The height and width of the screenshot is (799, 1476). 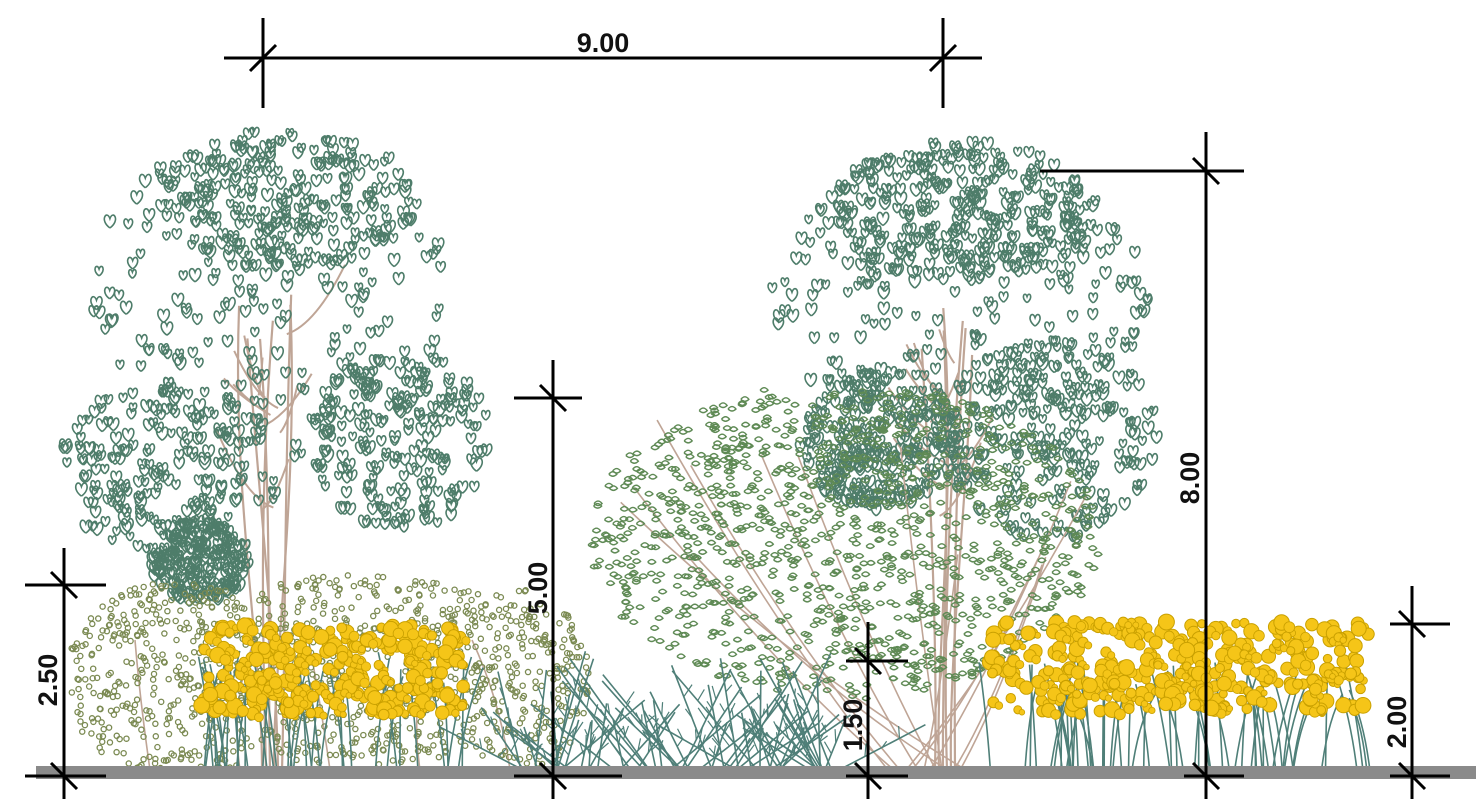 I want to click on yellow-perennial-bed-right, so click(x=1176, y=692).